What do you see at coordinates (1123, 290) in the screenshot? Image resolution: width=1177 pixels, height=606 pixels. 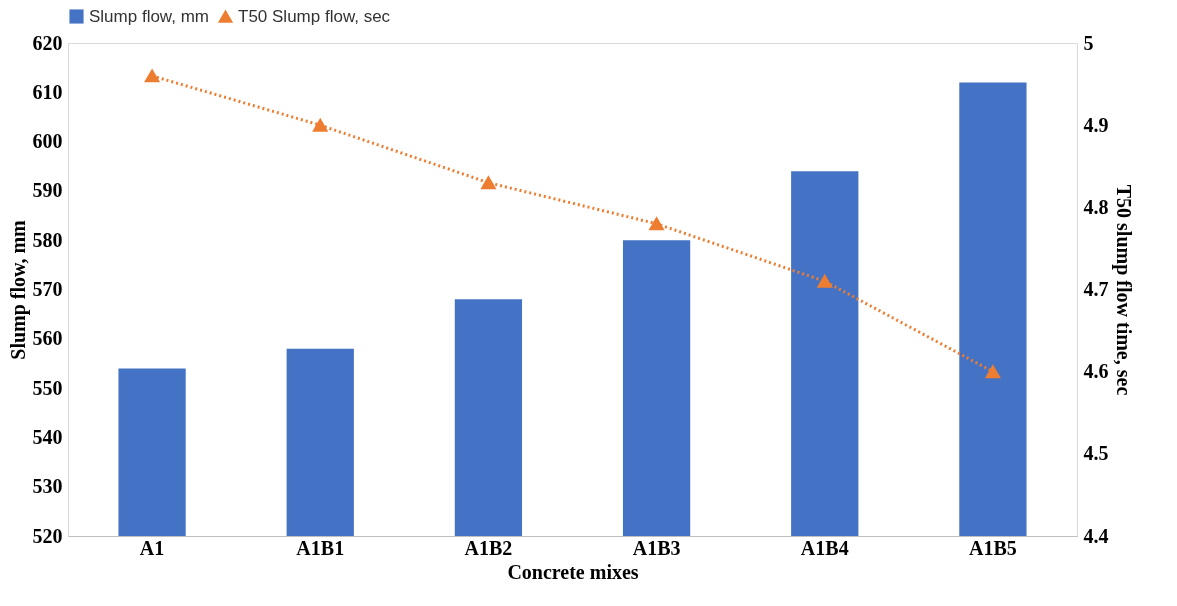 I see `y2-axis-title: T50 slump flow time, sec` at bounding box center [1123, 290].